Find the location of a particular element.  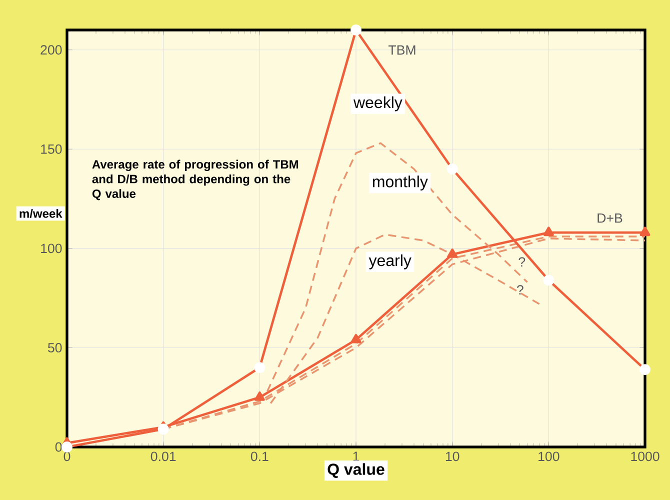

text: Average rate of progression of TBM and D/B method depending on the Q value is located at coordinates (195, 180).